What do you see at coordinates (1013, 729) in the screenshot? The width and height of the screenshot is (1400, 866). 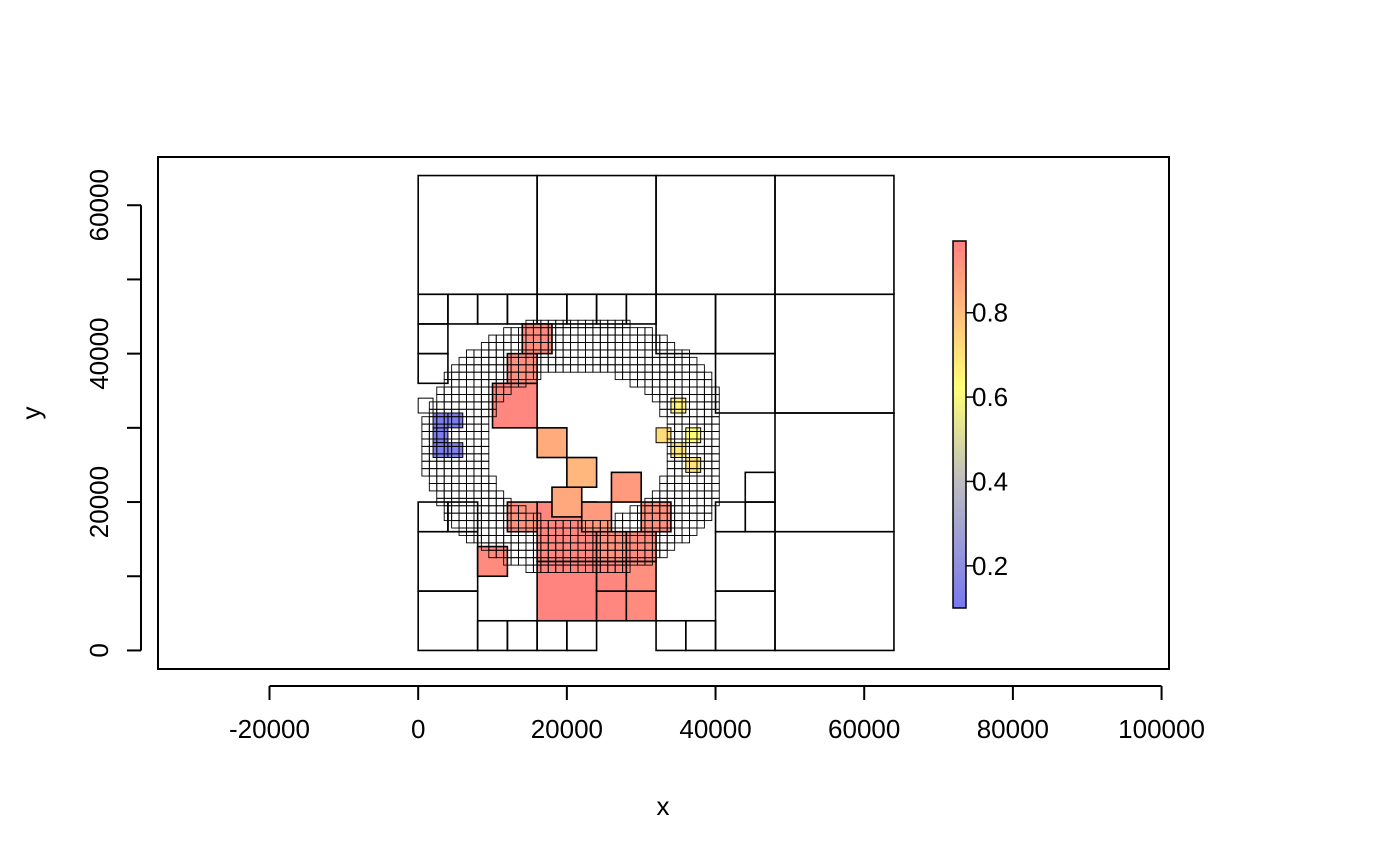 I see `x-tick-label: 80000` at bounding box center [1013, 729].